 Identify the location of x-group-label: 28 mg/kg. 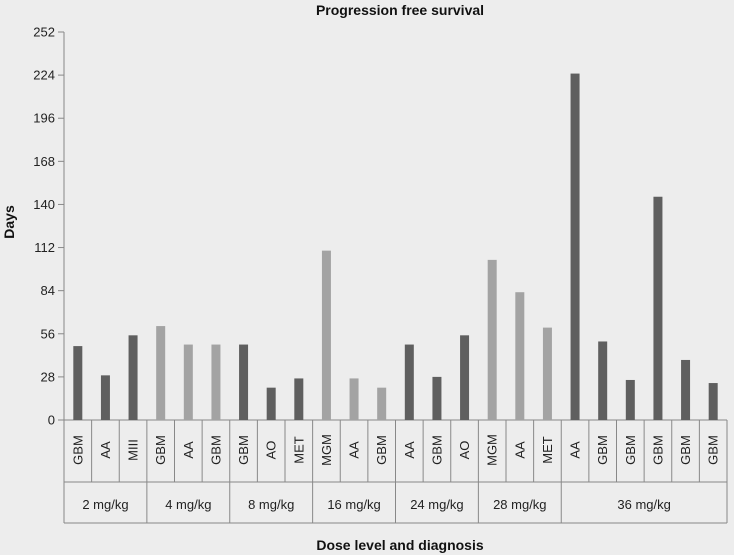
(519, 504).